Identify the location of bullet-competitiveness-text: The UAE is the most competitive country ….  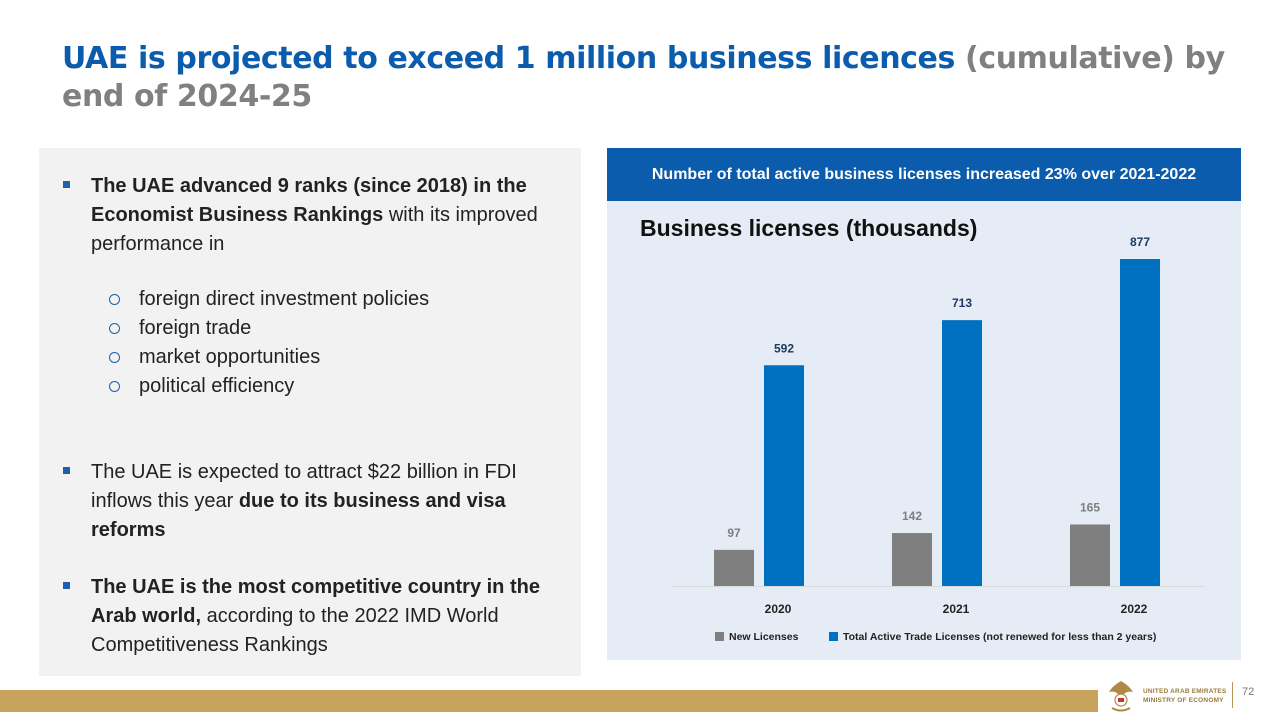
(326, 616).